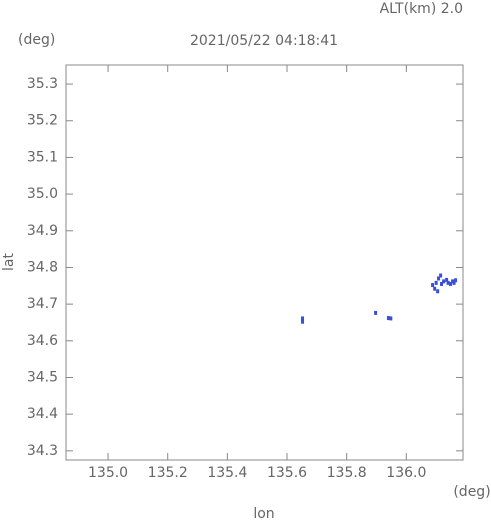 Image resolution: width=491 pixels, height=521 pixels. I want to click on y-tick-label: 35.2, so click(42, 121).